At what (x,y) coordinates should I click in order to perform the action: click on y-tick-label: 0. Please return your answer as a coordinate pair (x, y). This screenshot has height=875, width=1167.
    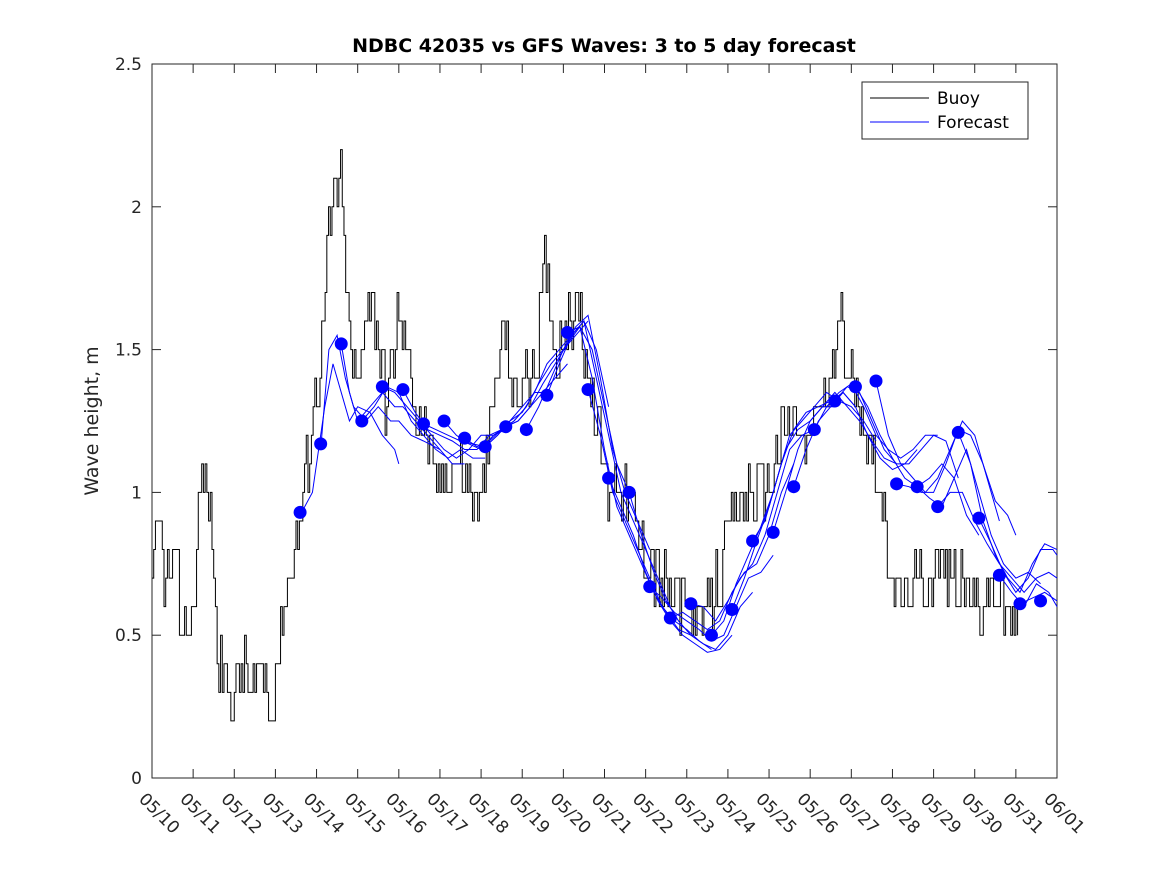
    Looking at the image, I should click on (136, 779).